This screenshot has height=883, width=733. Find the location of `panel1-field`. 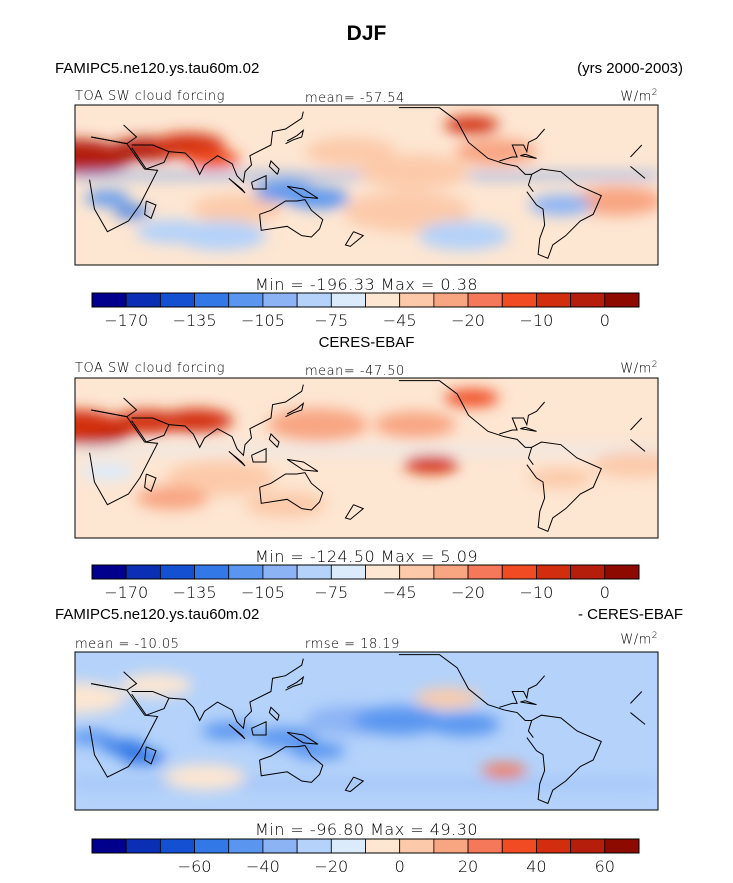

panel1-field is located at coordinates (366, 185).